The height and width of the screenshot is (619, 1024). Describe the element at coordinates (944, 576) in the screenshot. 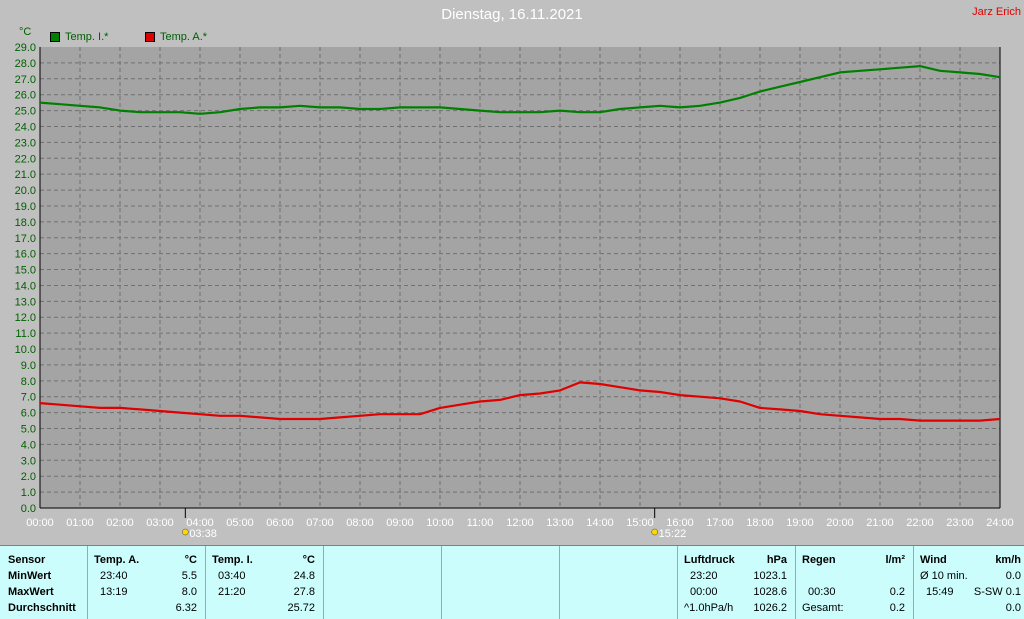

I see `wind-avg-label: Ø 10 min.` at that location.